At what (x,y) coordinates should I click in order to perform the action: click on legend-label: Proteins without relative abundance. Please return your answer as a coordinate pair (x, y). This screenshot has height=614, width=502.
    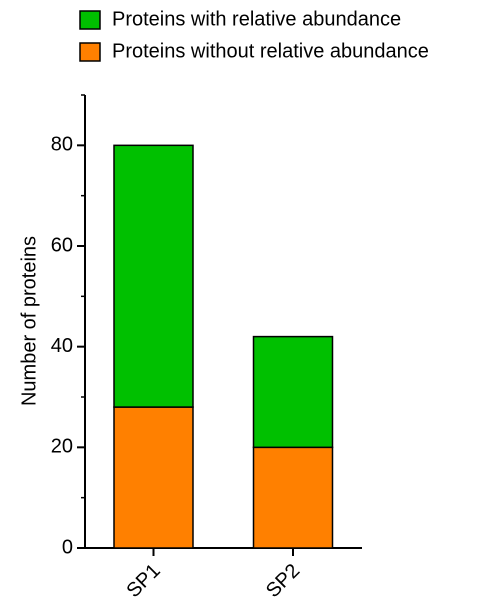
    Looking at the image, I should click on (270, 51).